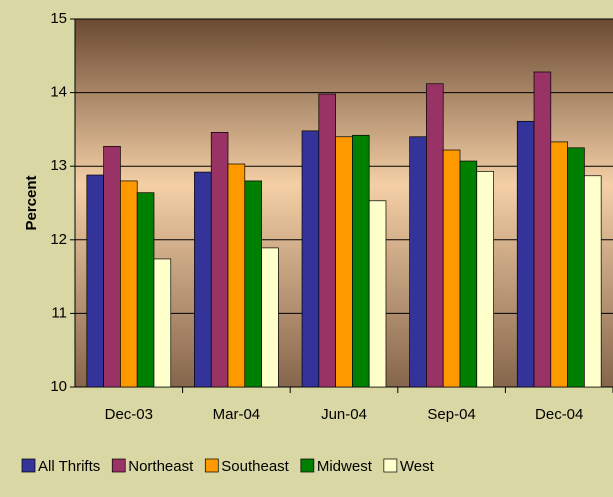 Image resolution: width=613 pixels, height=497 pixels. I want to click on y-tick-label: 12, so click(58, 239).